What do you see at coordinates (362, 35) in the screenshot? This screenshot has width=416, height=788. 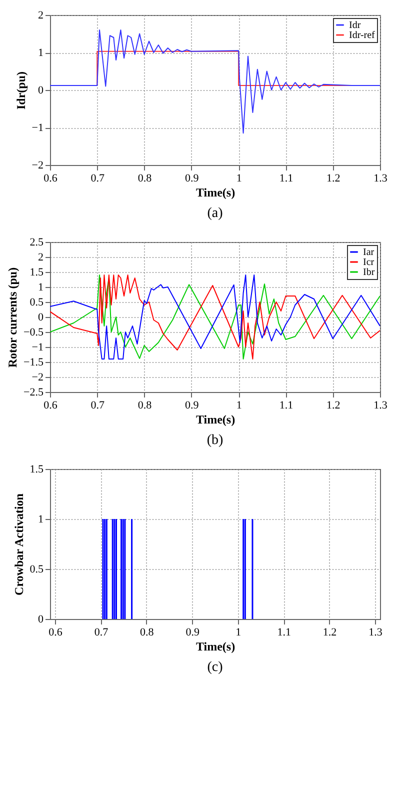 I see `legend-label: Idr-ref` at bounding box center [362, 35].